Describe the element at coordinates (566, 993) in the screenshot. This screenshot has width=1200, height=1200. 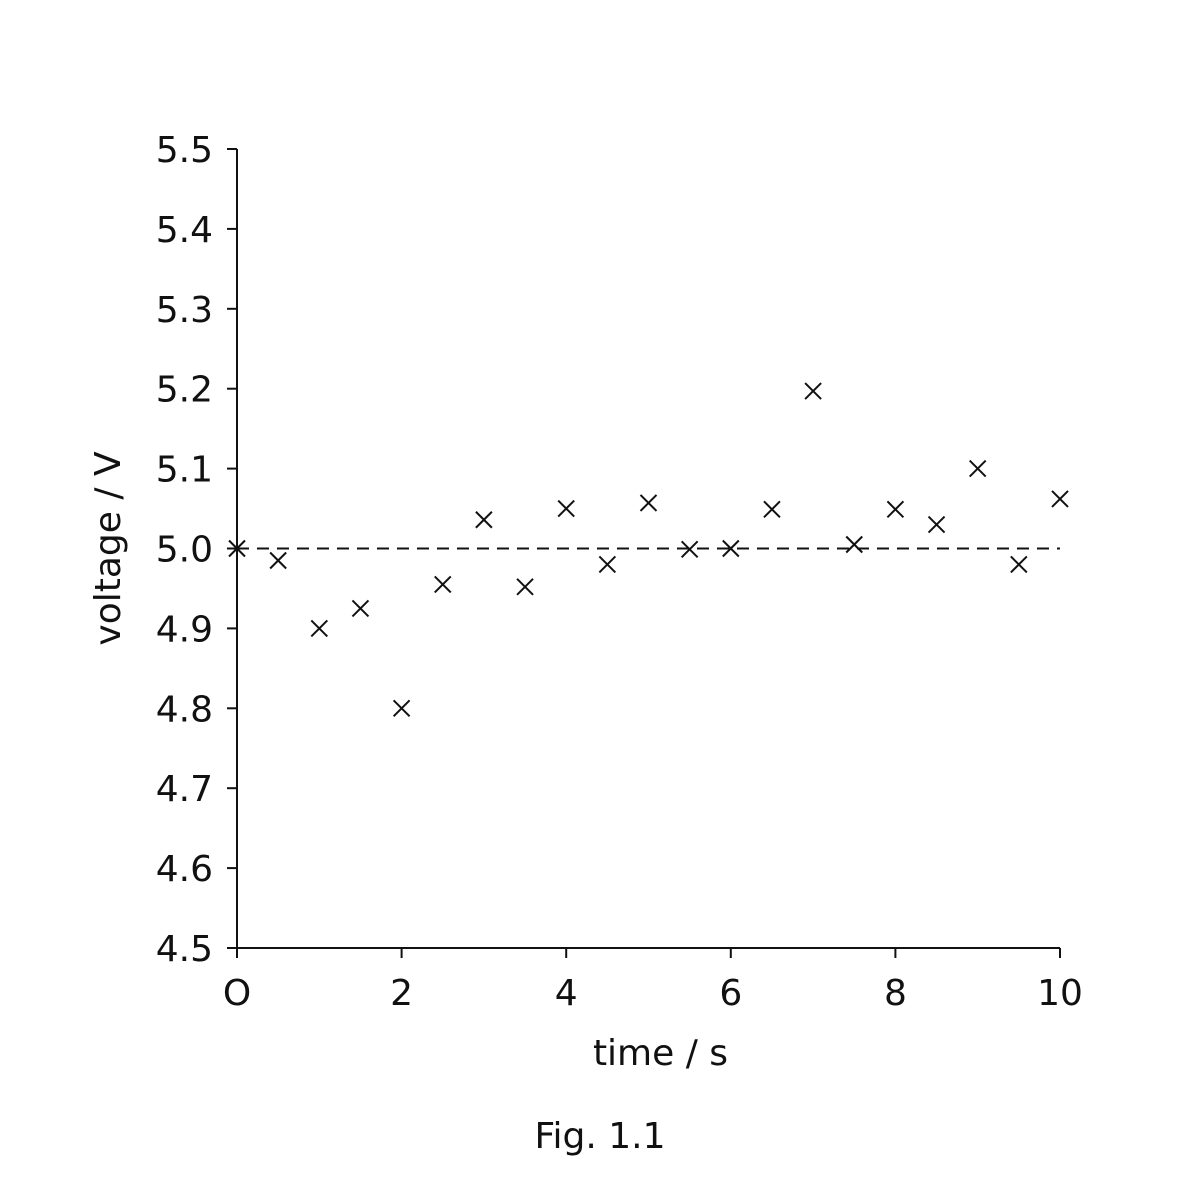
I see `x-tick-label: 4` at that location.